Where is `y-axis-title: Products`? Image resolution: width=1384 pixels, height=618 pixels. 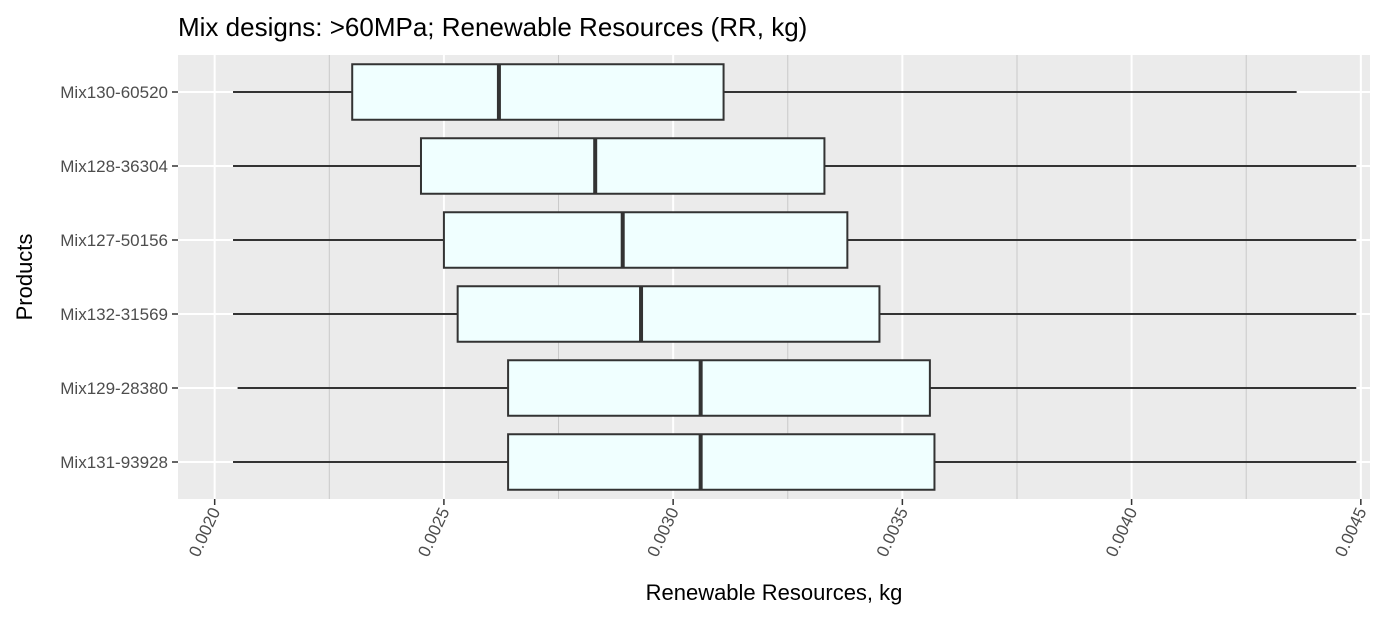
y-axis-title: Products is located at coordinates (24, 277).